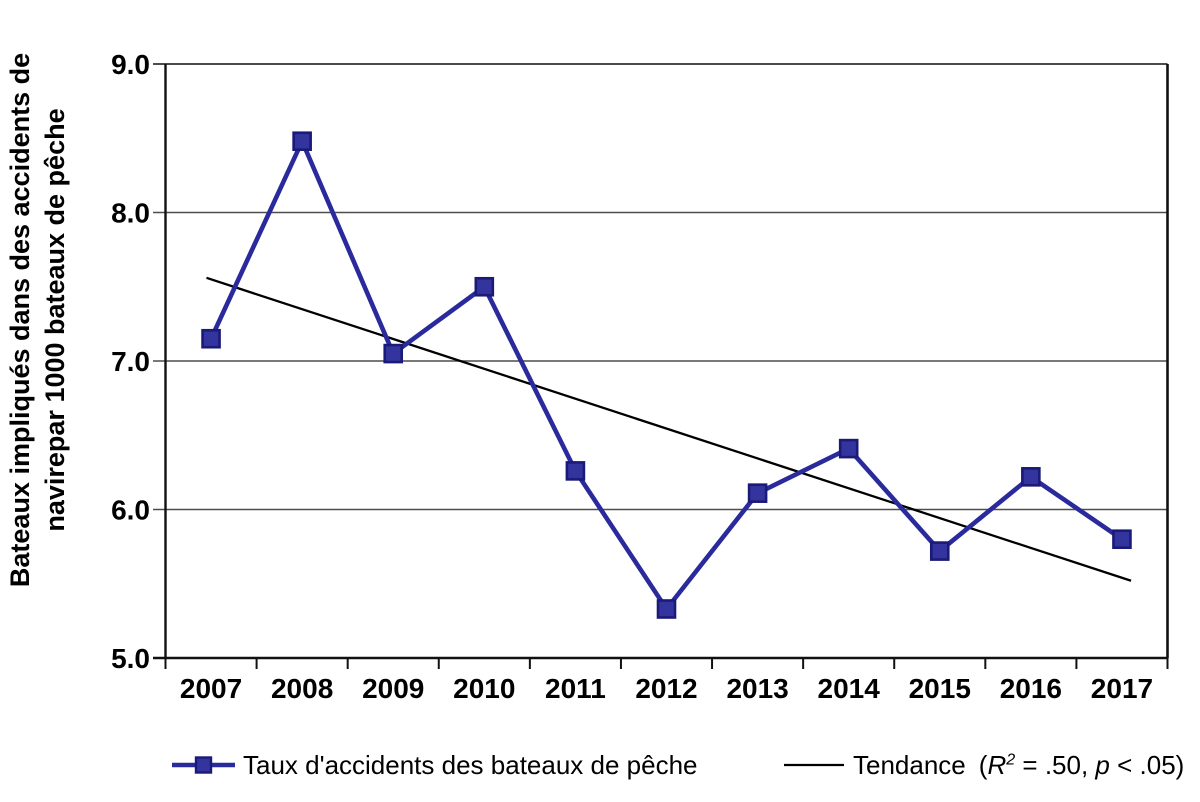 This screenshot has height=802, width=1200. Describe the element at coordinates (302, 688) in the screenshot. I see `x-tick-label: 2008` at that location.